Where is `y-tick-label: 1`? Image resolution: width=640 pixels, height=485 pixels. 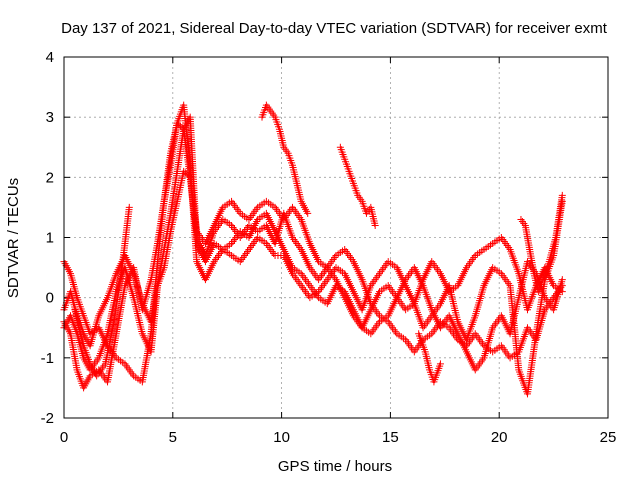
y-tick-label: 1 is located at coordinates (50, 238).